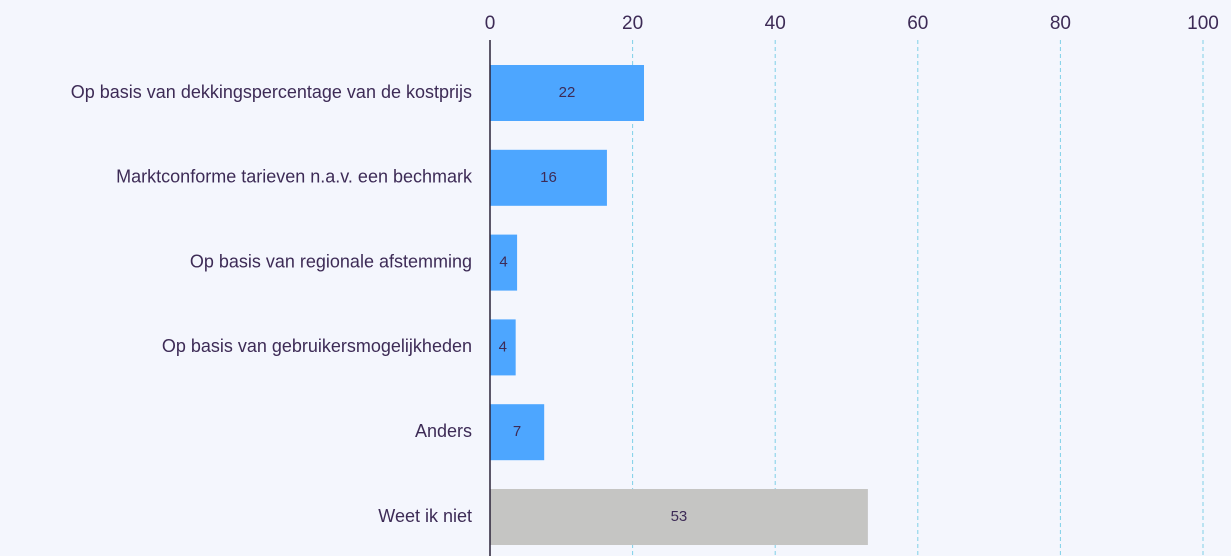  What do you see at coordinates (490, 23) in the screenshot?
I see `x-tick-label: 0` at bounding box center [490, 23].